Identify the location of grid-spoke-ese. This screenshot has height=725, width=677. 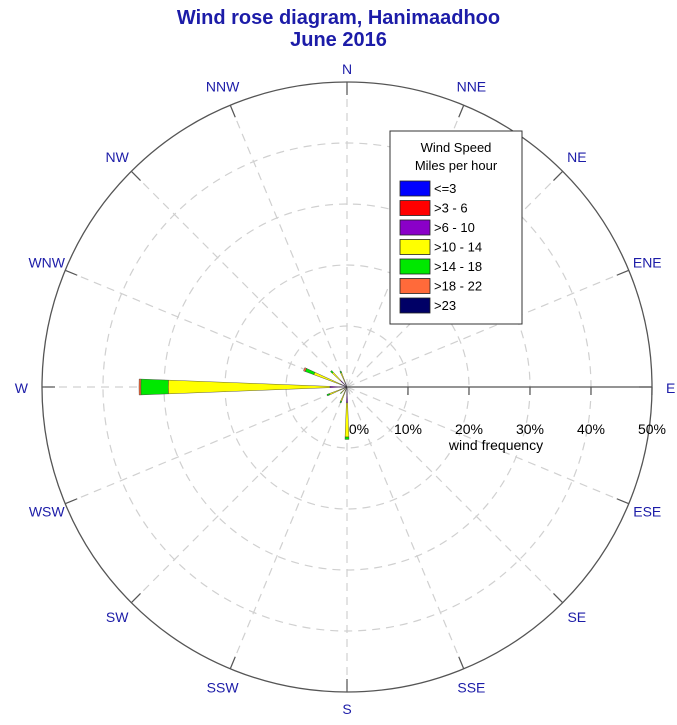
(488, 445).